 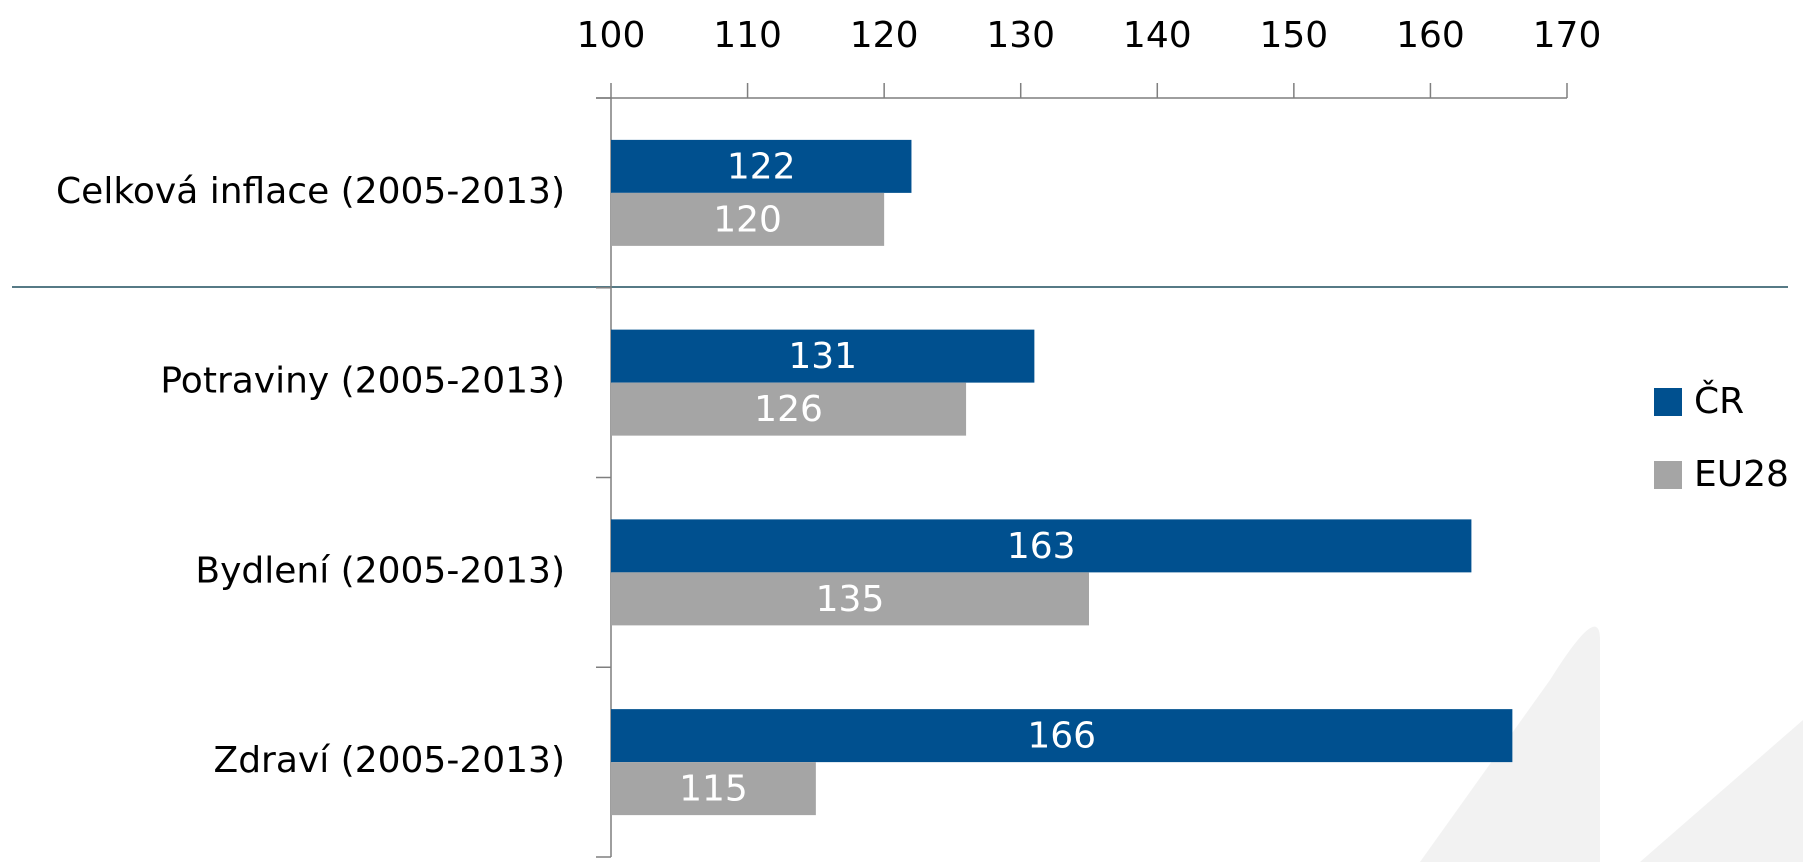 What do you see at coordinates (310, 191) in the screenshot?
I see `y-tick-label: Celková inflace (2005-2013)` at bounding box center [310, 191].